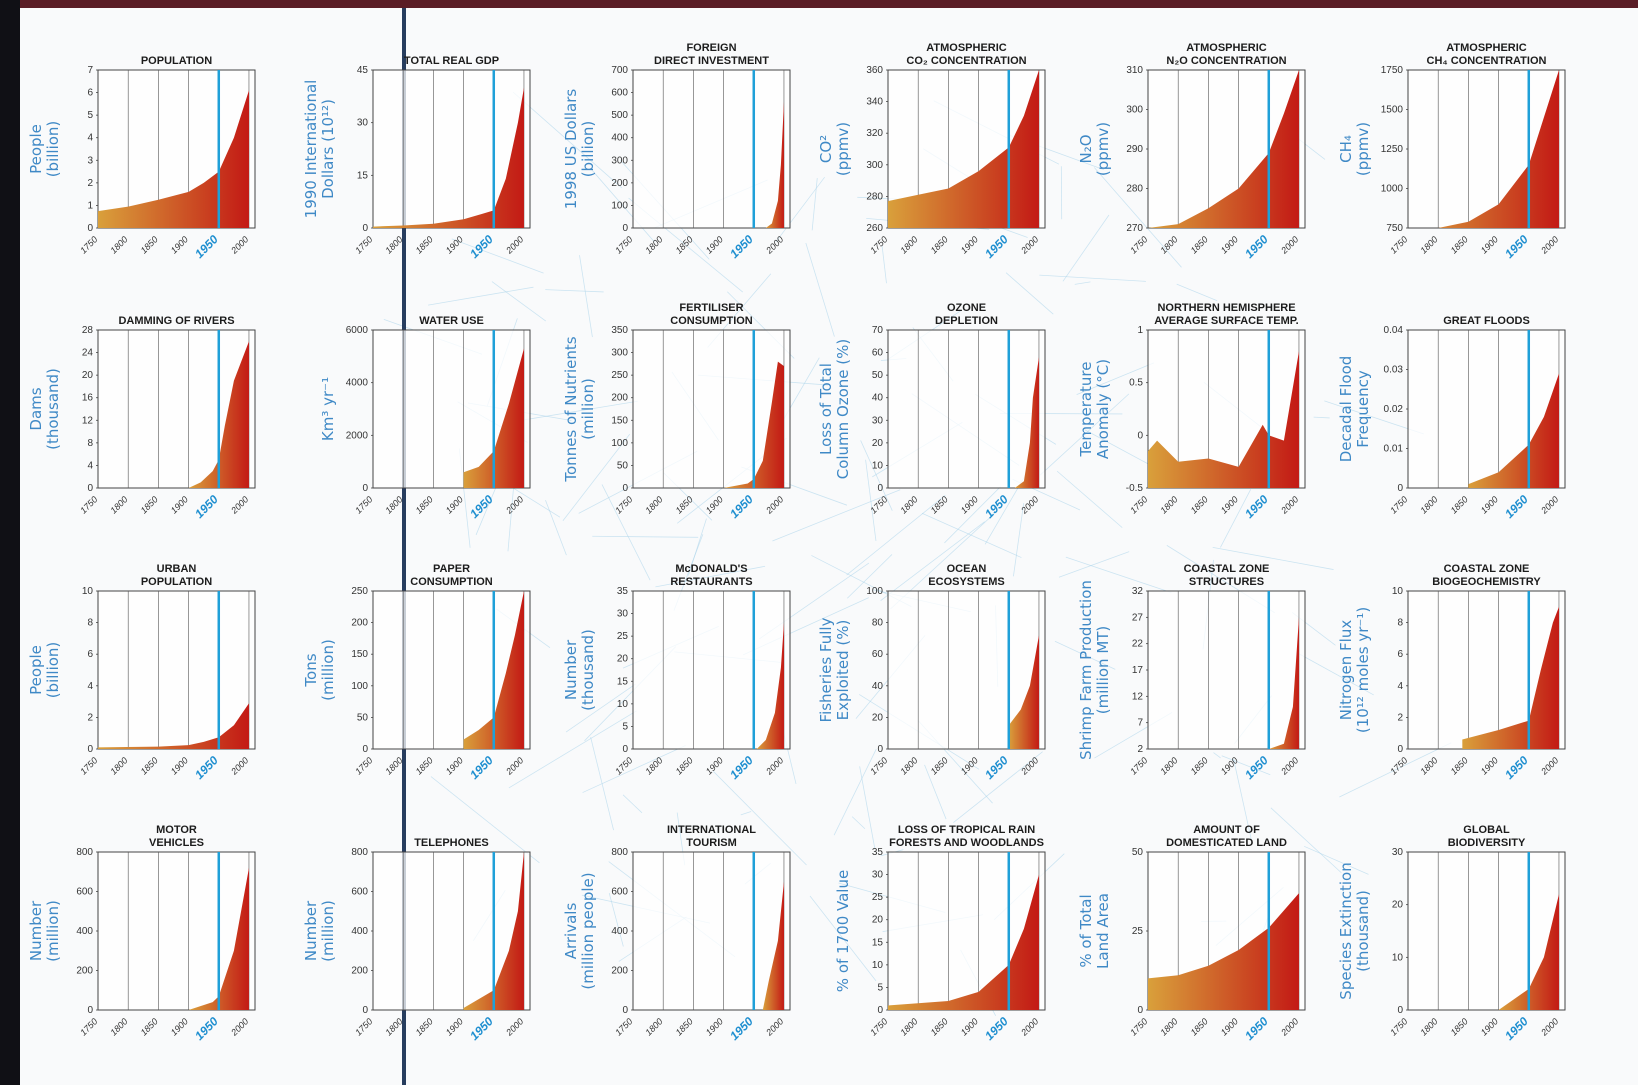 This screenshot has width=1638, height=1085. What do you see at coordinates (878, 398) in the screenshot?
I see `y-tick-label: 40` at bounding box center [878, 398].